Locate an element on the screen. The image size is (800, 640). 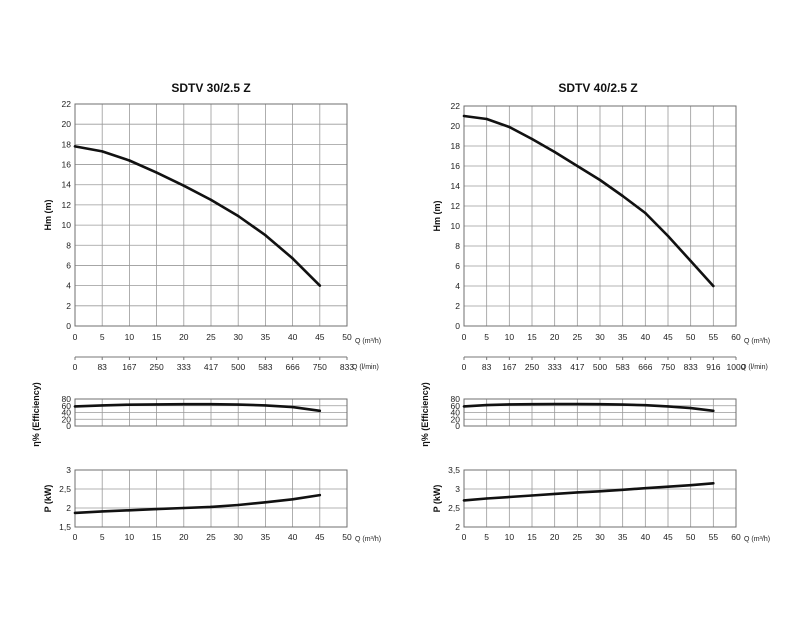
head-x-tick-label: 35 is located at coordinates (623, 337).